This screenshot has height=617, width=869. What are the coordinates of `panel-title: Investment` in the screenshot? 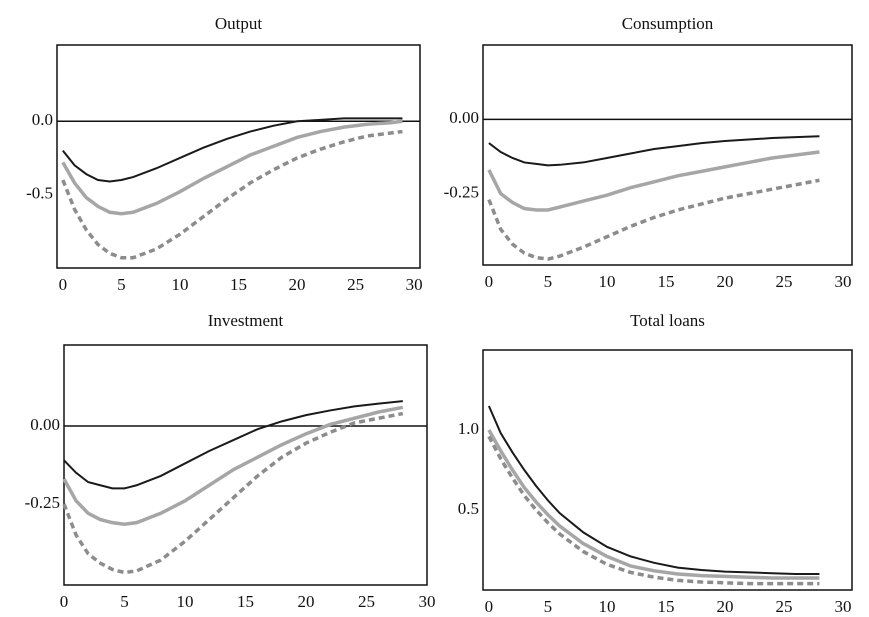 It's located at (246, 320).